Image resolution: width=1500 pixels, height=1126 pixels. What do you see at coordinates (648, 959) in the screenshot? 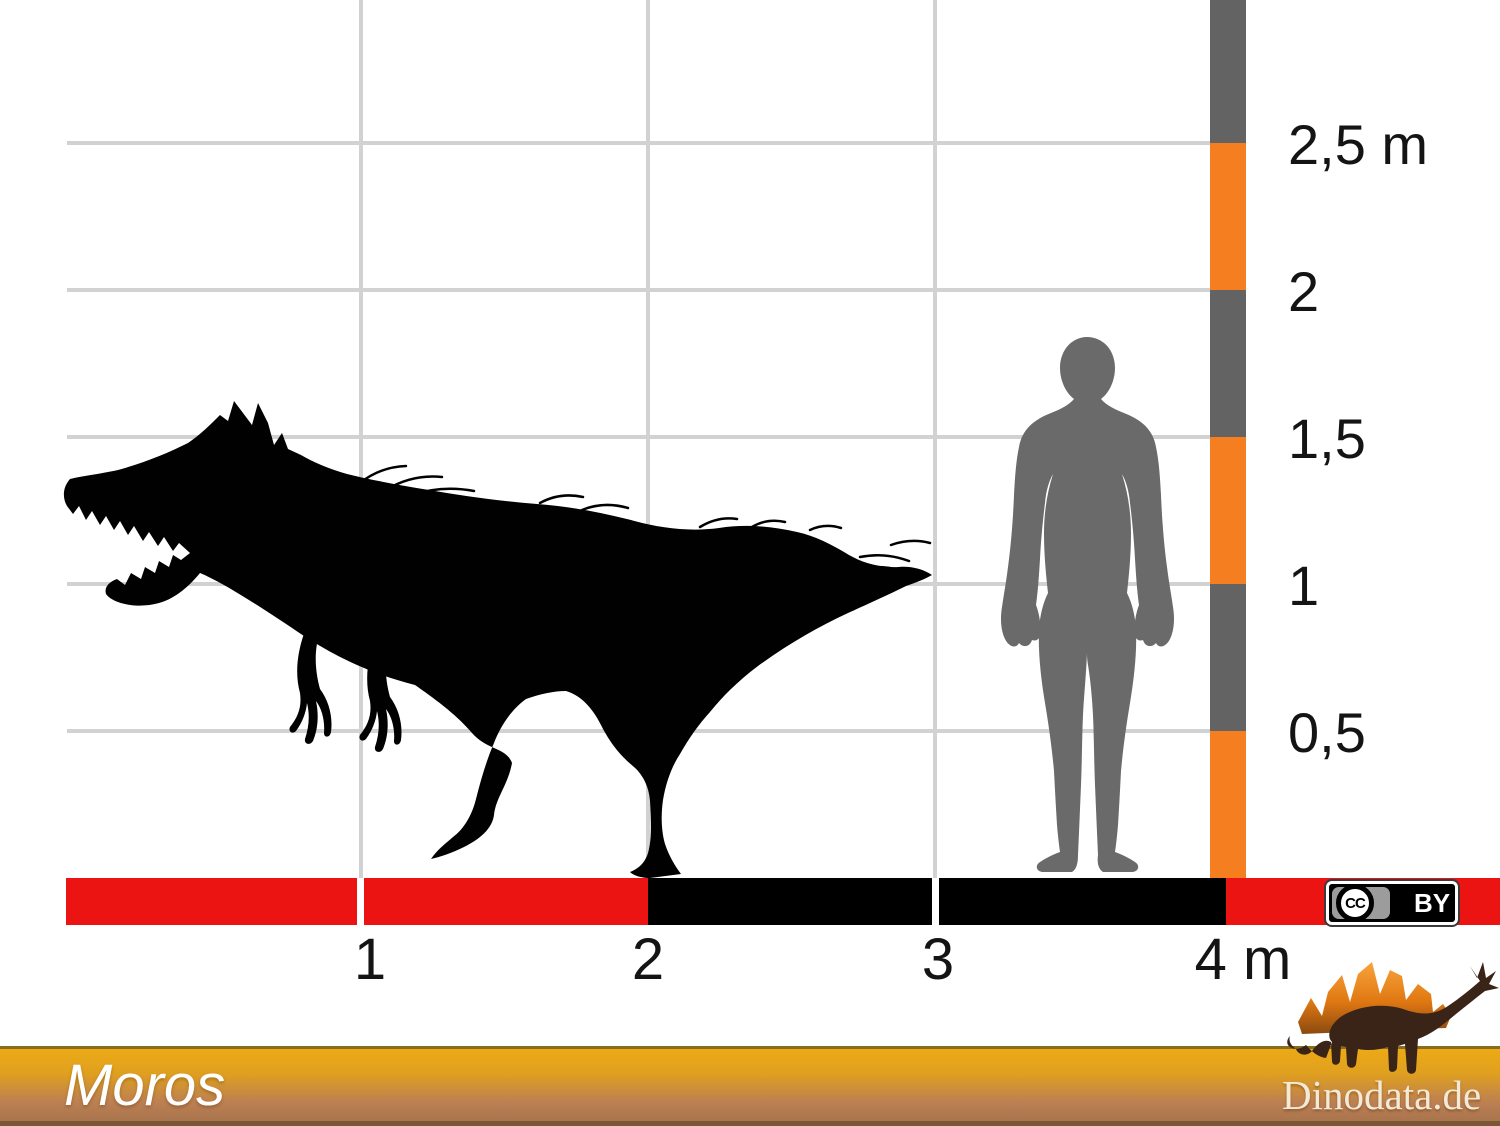
I see `horizontal-scale-label: 2` at bounding box center [648, 959].